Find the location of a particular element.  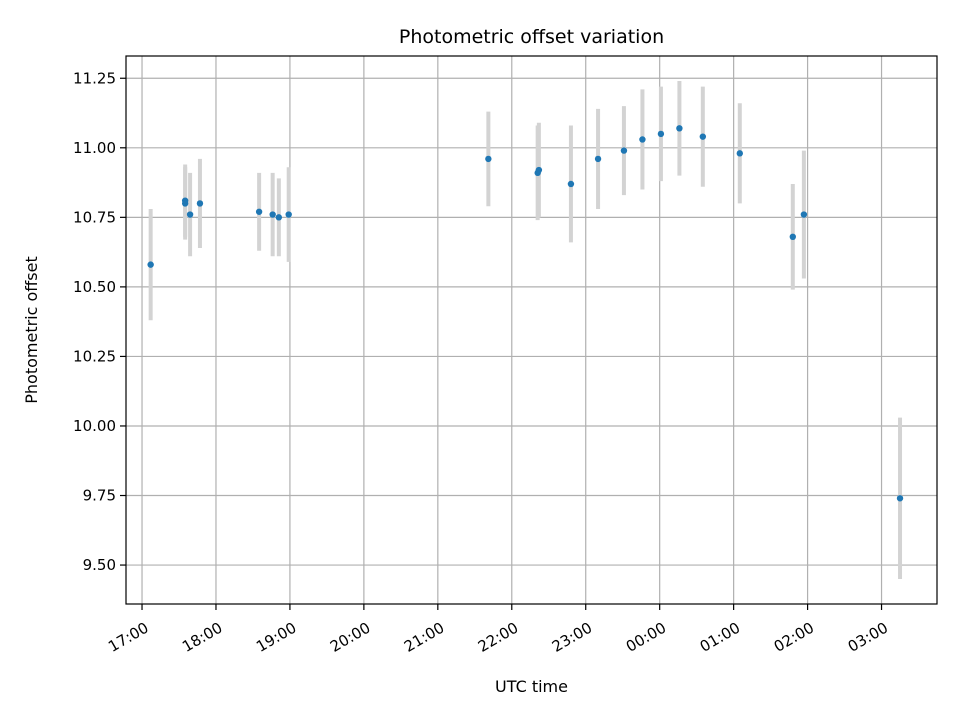

y-tick-label: 10.75 is located at coordinates (94, 217).